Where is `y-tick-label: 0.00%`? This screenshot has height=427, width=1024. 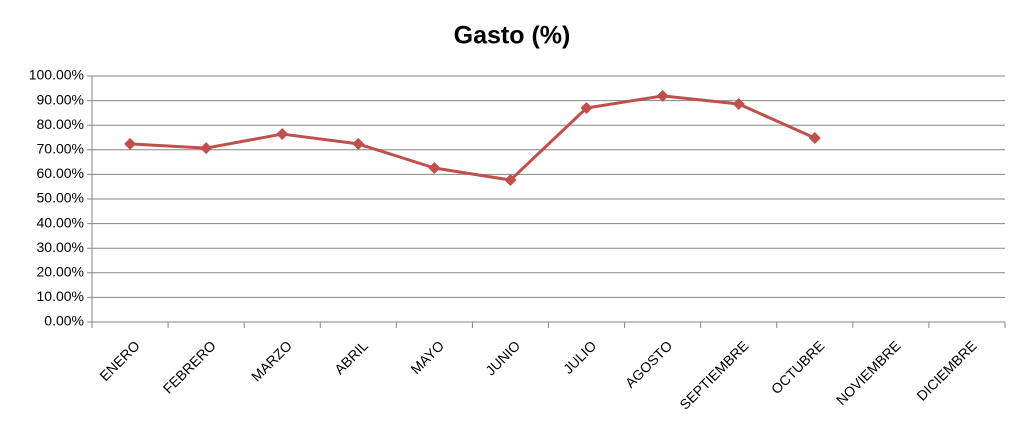
y-tick-label: 0.00% is located at coordinates (64, 321).